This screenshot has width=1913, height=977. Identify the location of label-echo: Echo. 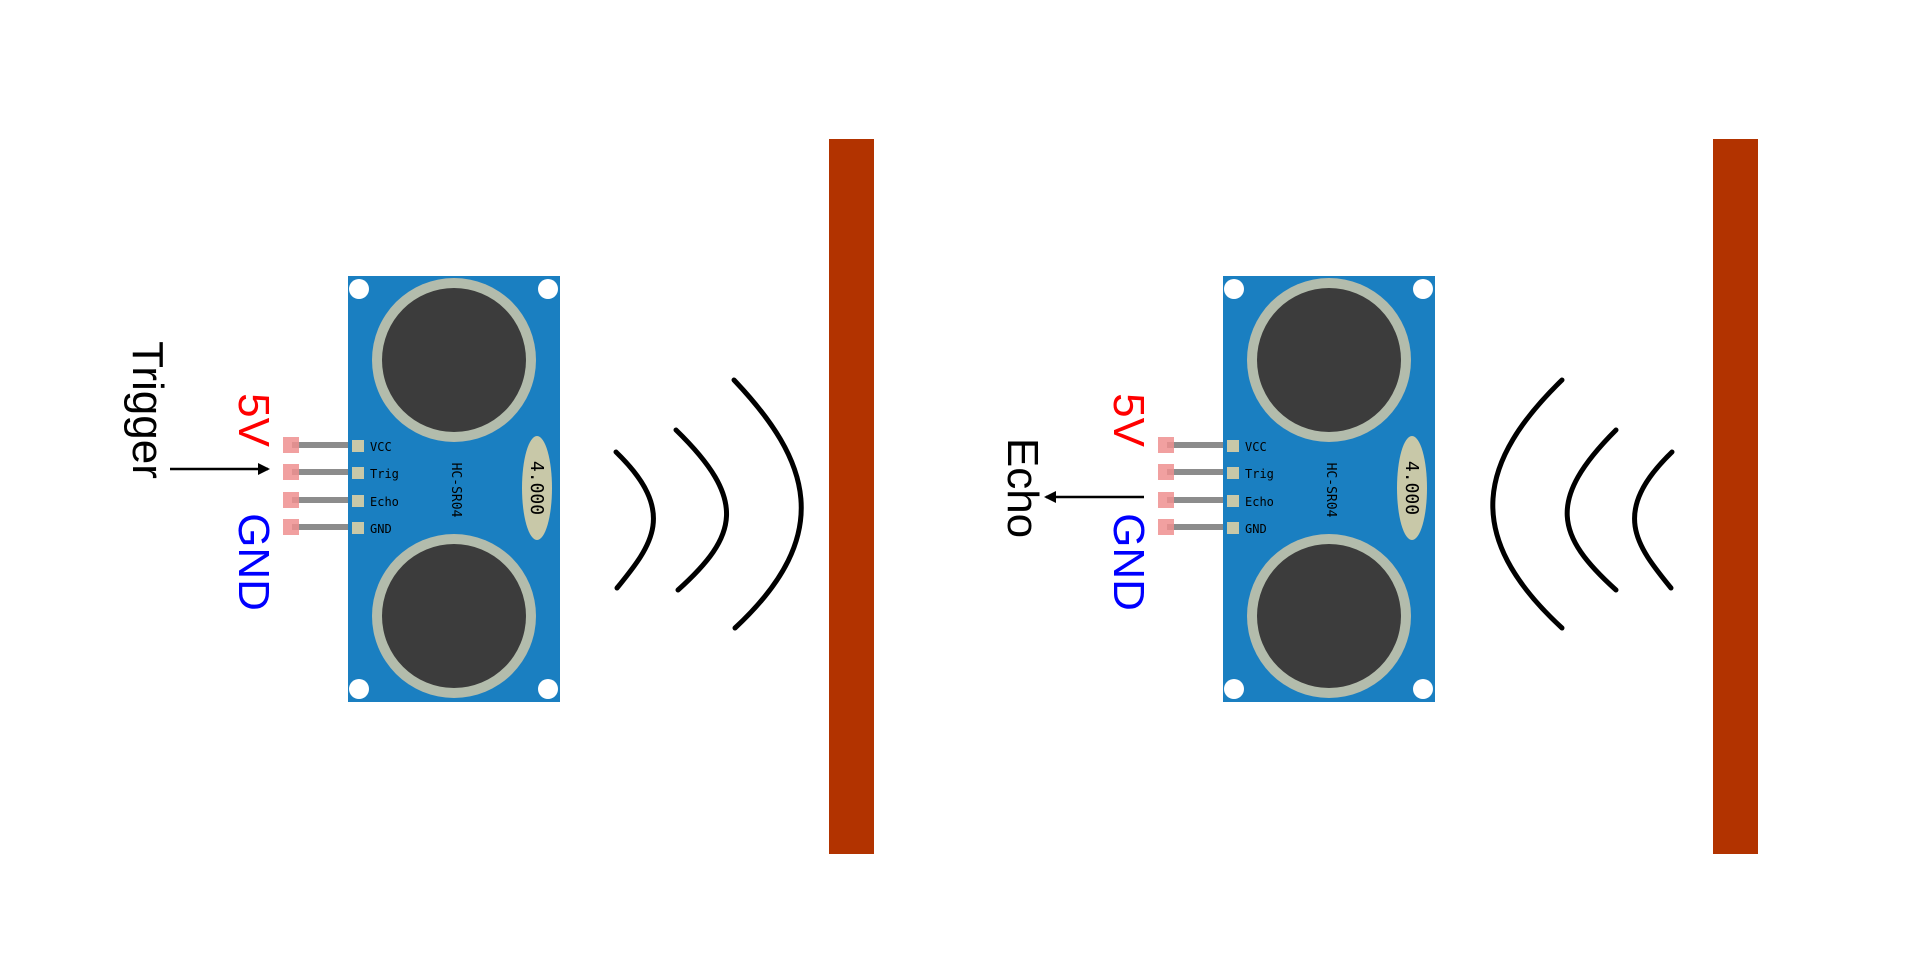
(1022, 488).